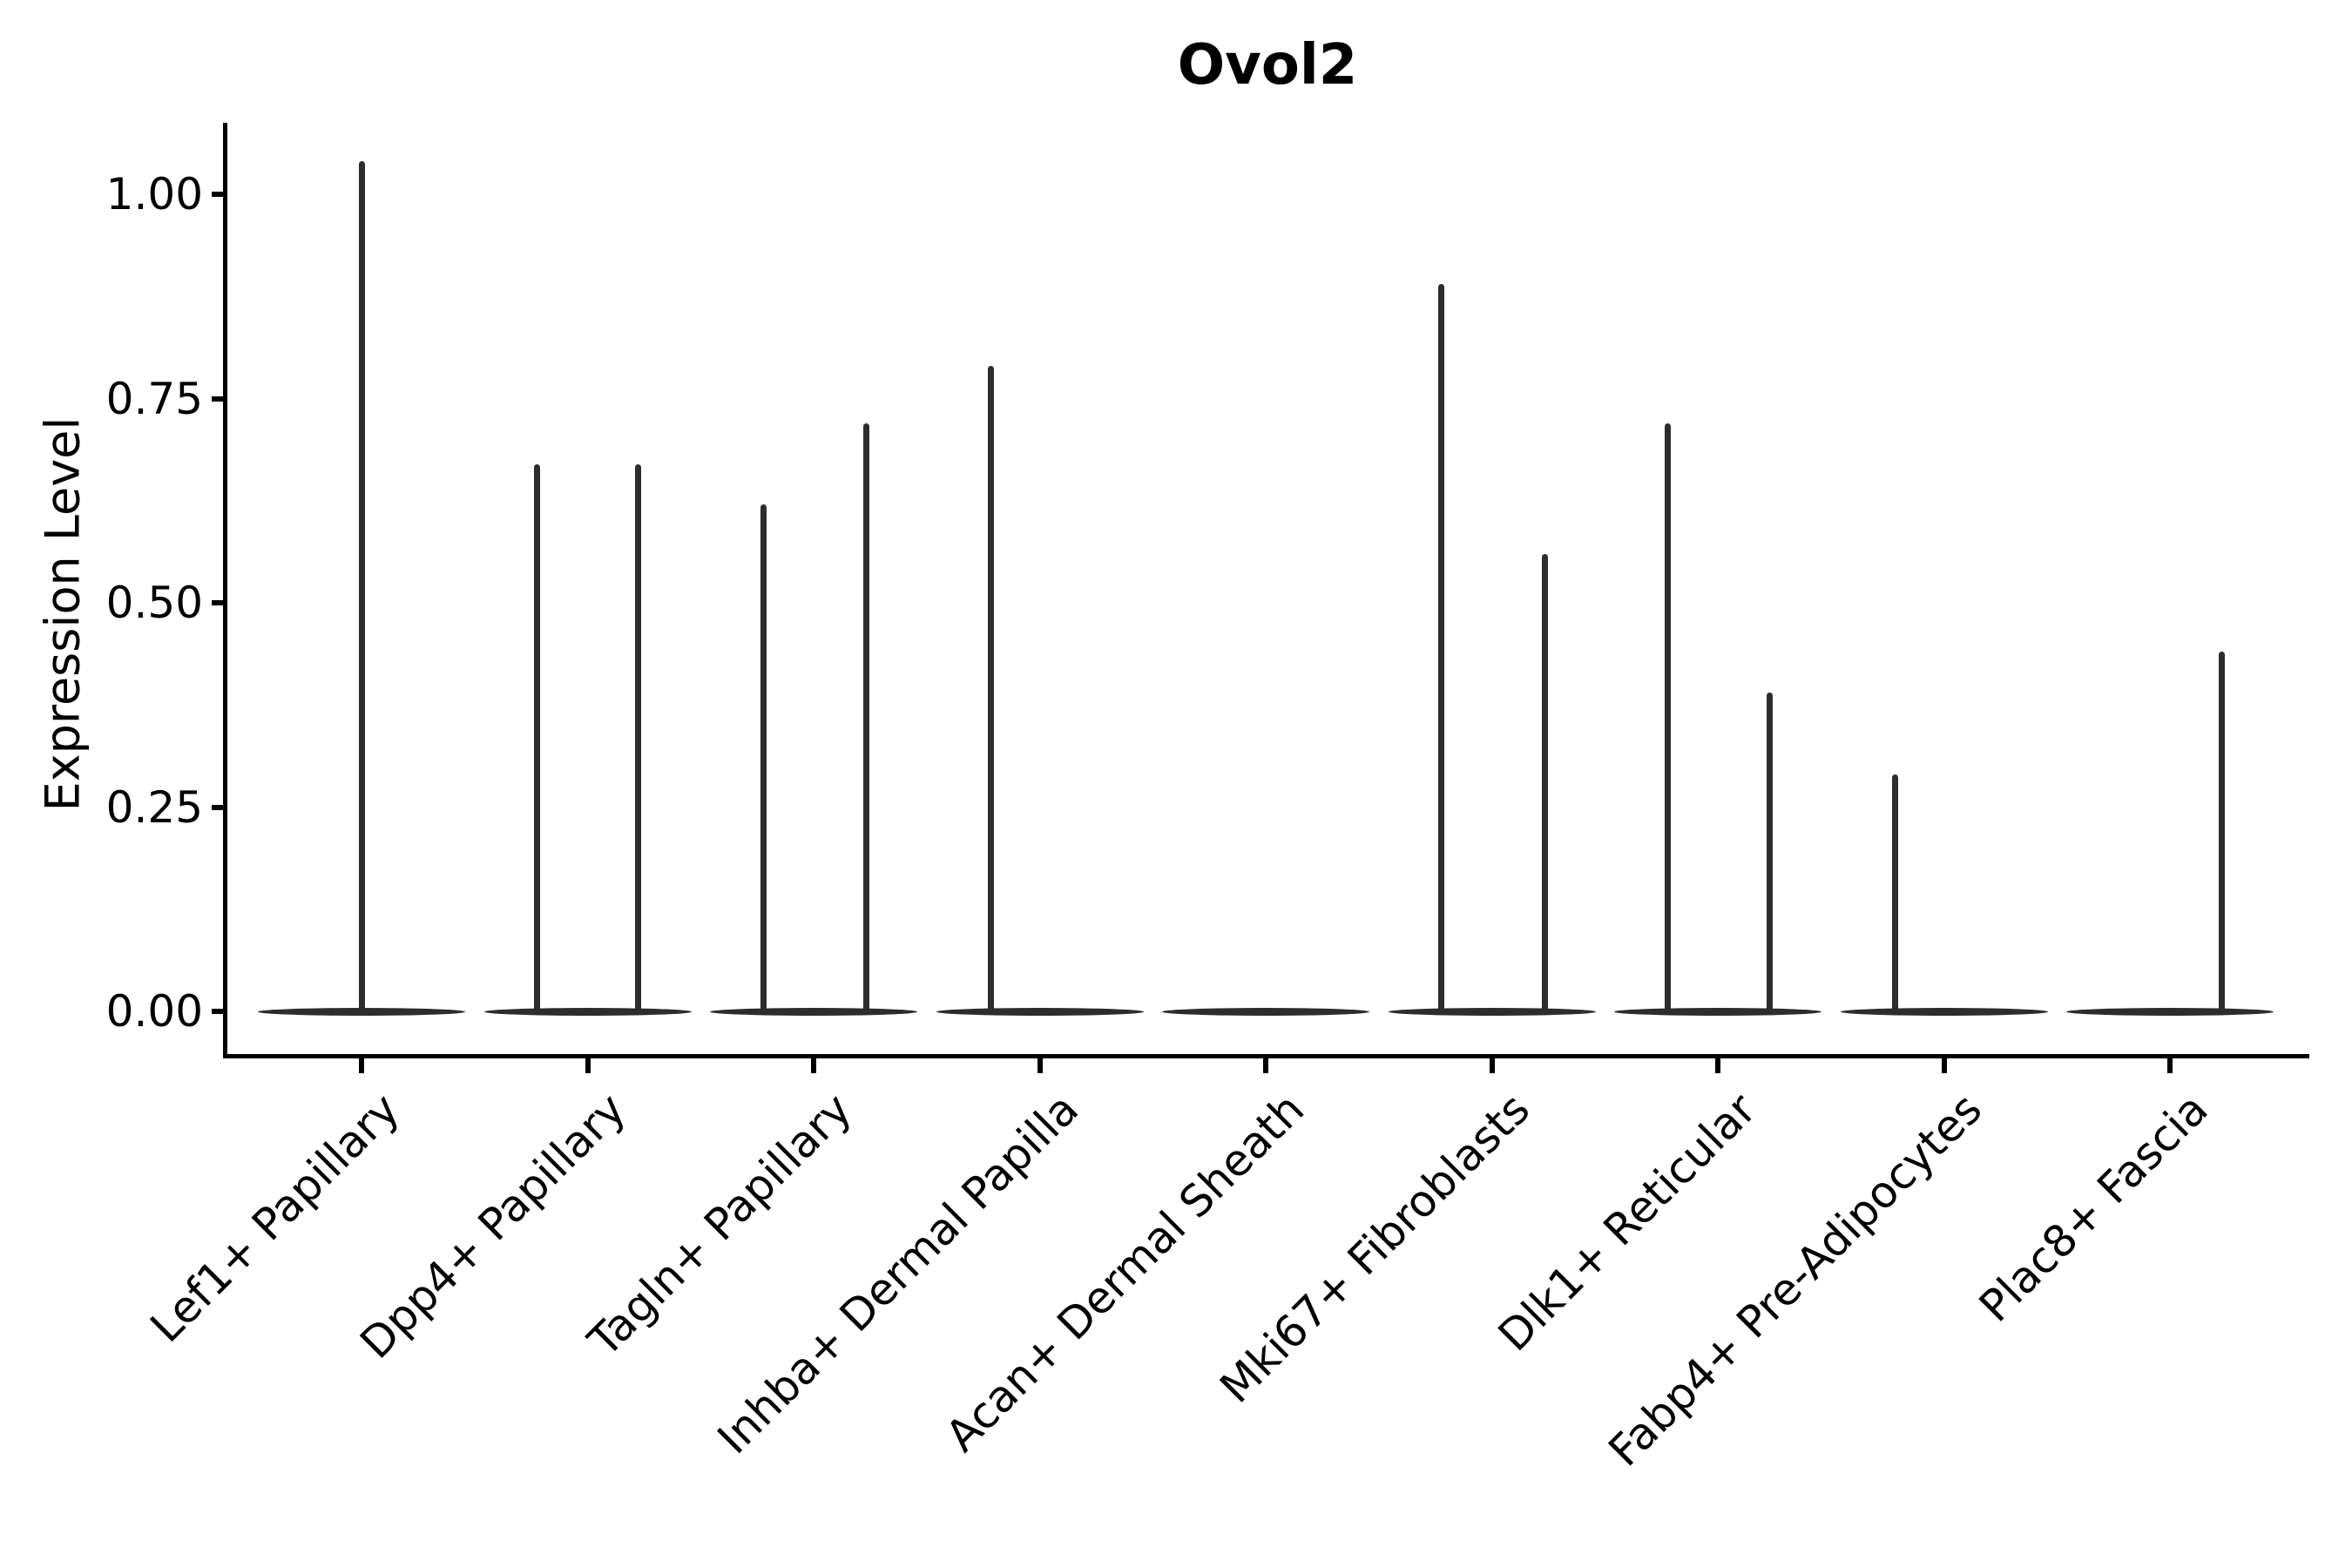  Describe the element at coordinates (154, 194) in the screenshot. I see `y-tick-label: 1.00` at that location.